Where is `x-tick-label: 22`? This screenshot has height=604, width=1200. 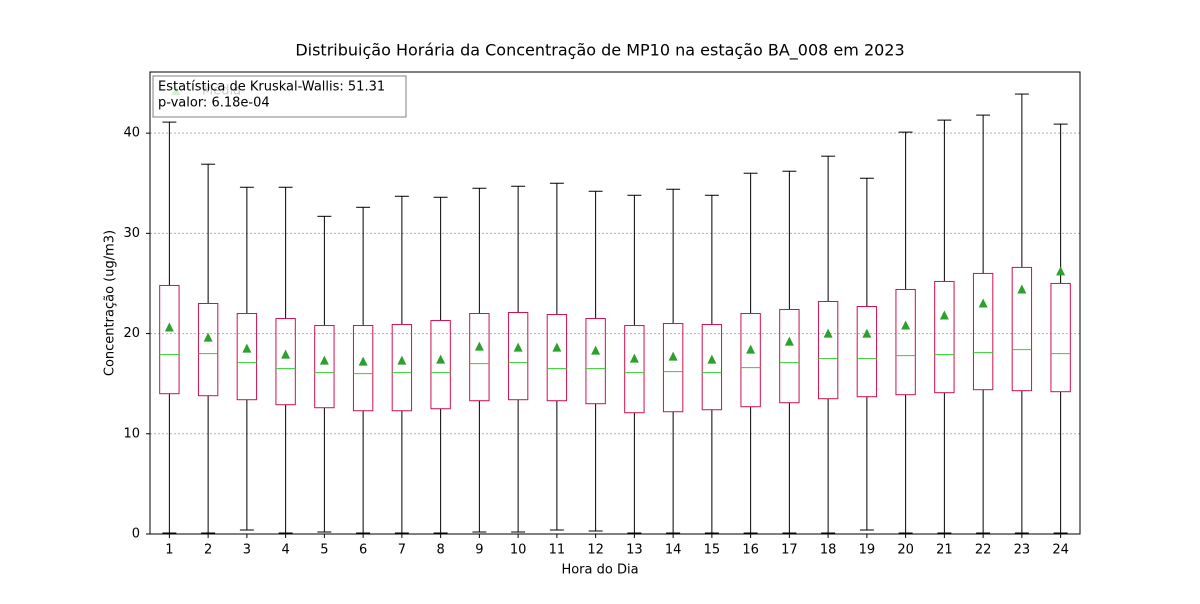
x-tick-label: 22 is located at coordinates (983, 550).